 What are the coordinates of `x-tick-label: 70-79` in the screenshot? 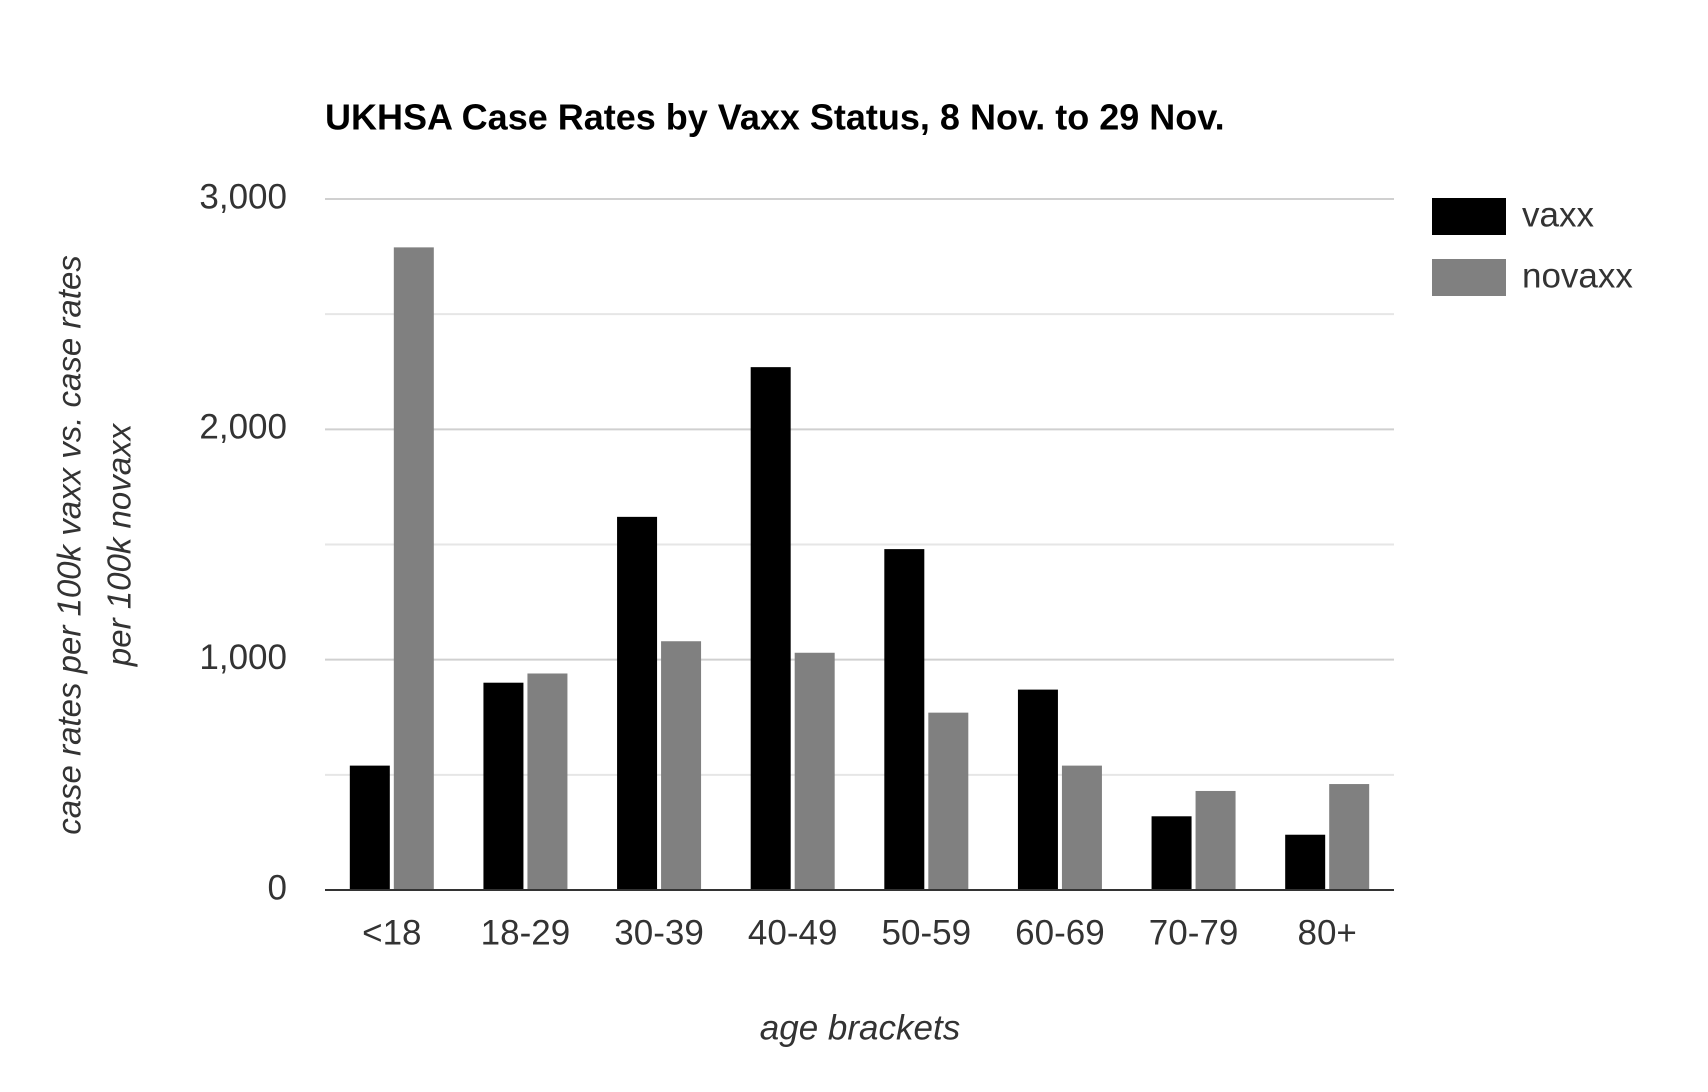 It's located at (1194, 932).